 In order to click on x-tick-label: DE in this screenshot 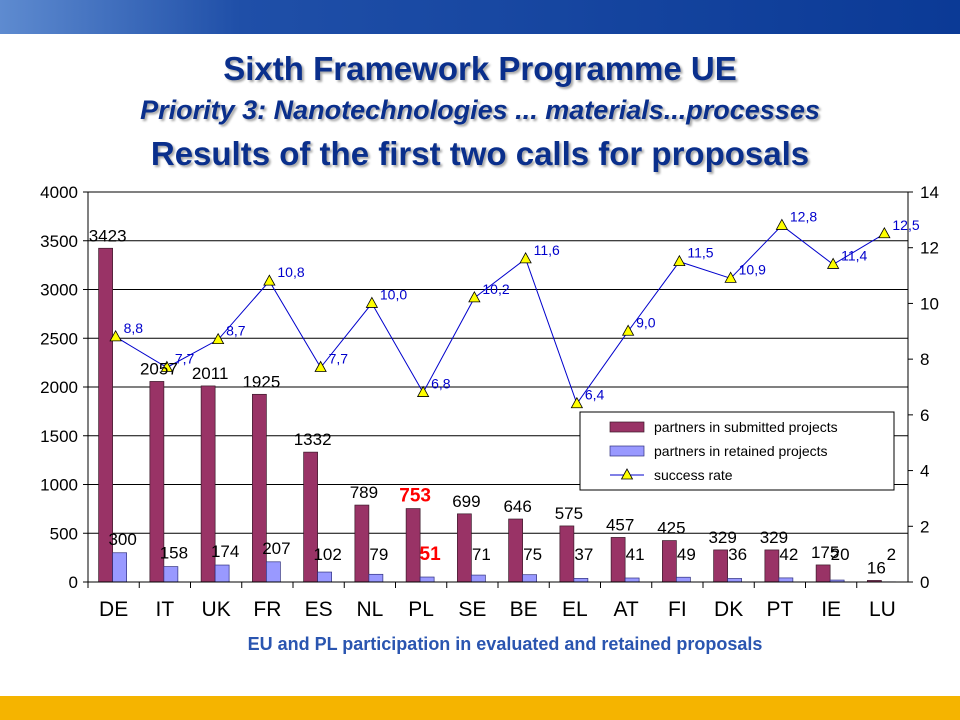, I will do `click(113, 609)`.